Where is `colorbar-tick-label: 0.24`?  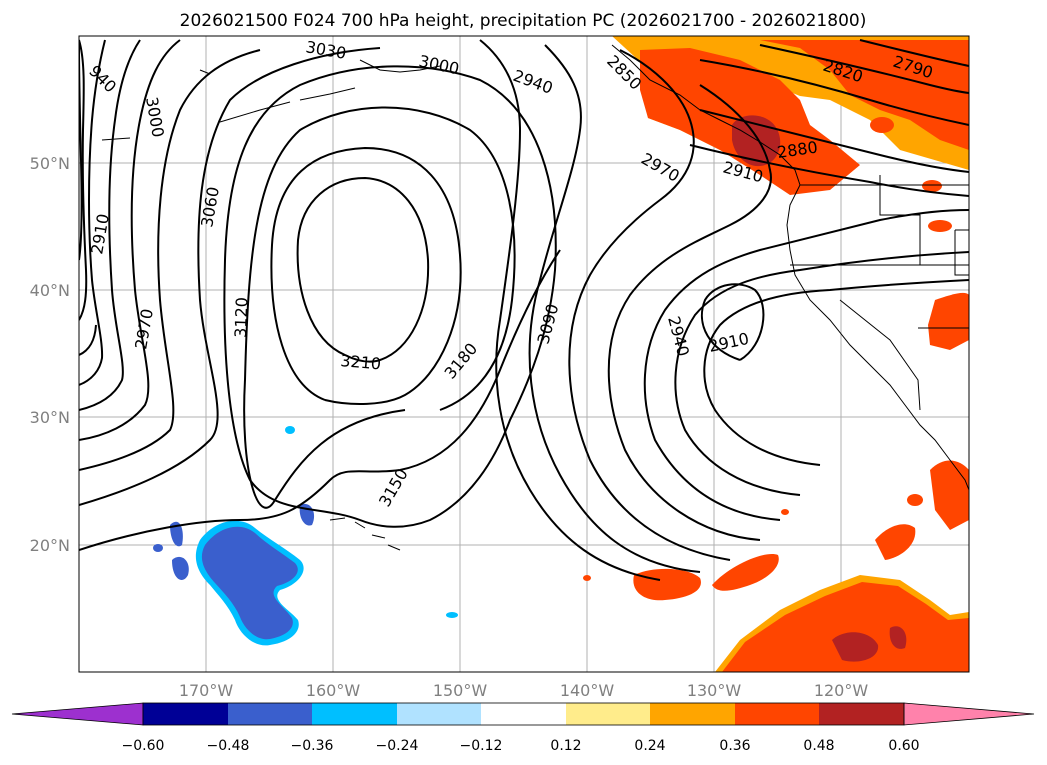 colorbar-tick-label: 0.24 is located at coordinates (649, 746).